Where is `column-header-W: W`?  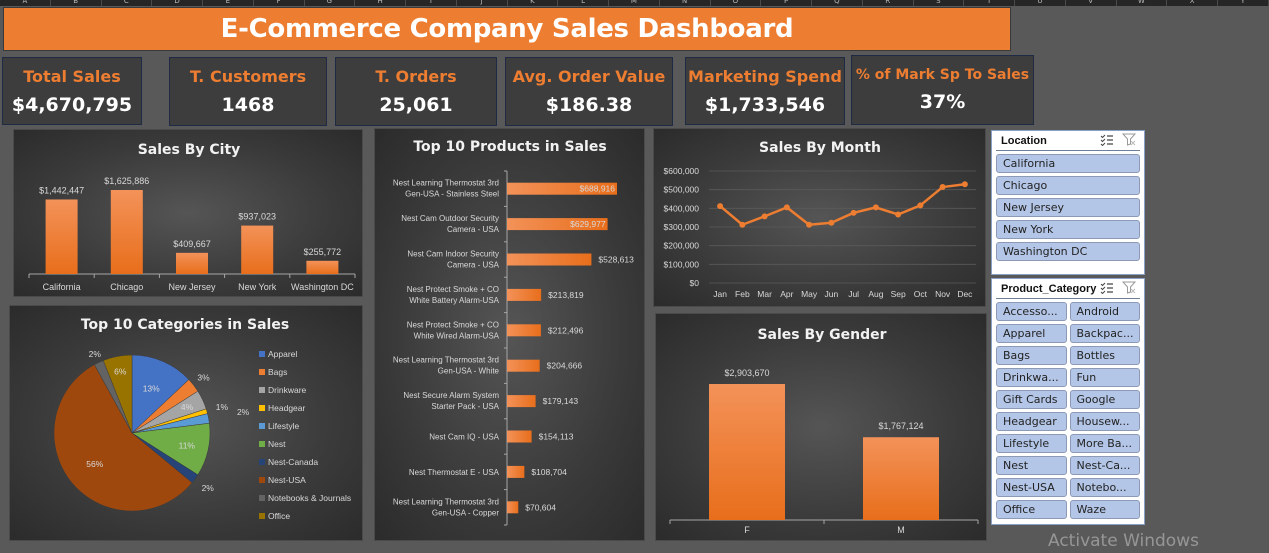
column-header-W: W is located at coordinates (1142, 3).